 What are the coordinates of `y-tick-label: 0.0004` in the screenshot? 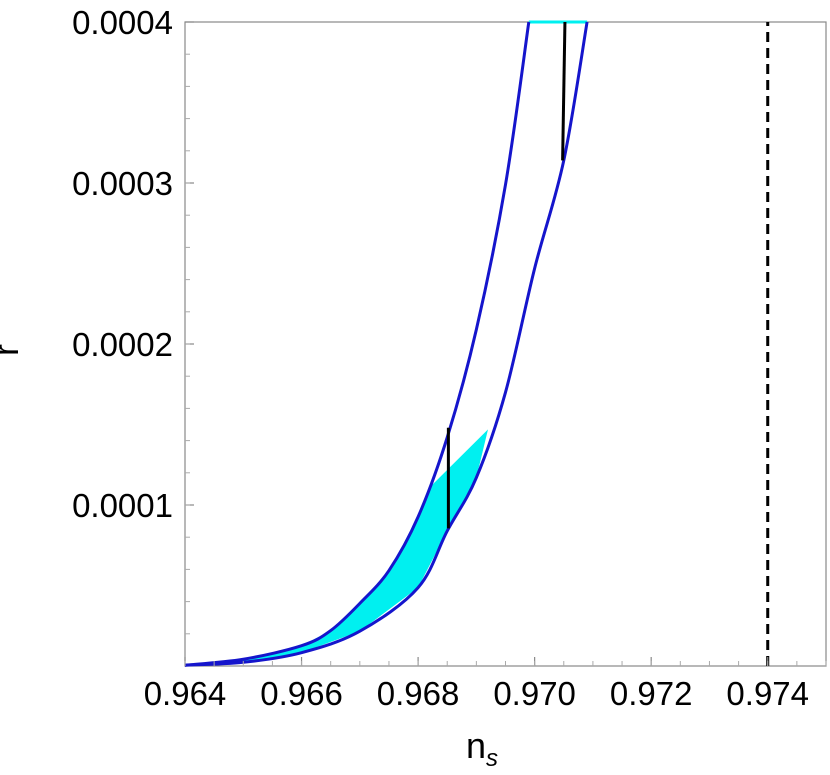 It's located at (122, 22).